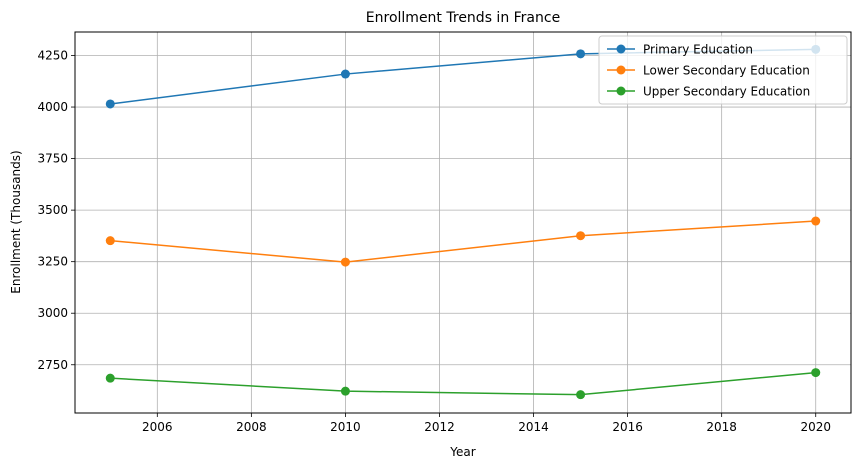 The width and height of the screenshot is (859, 468). I want to click on y-tick-label: 2750, so click(52, 365).